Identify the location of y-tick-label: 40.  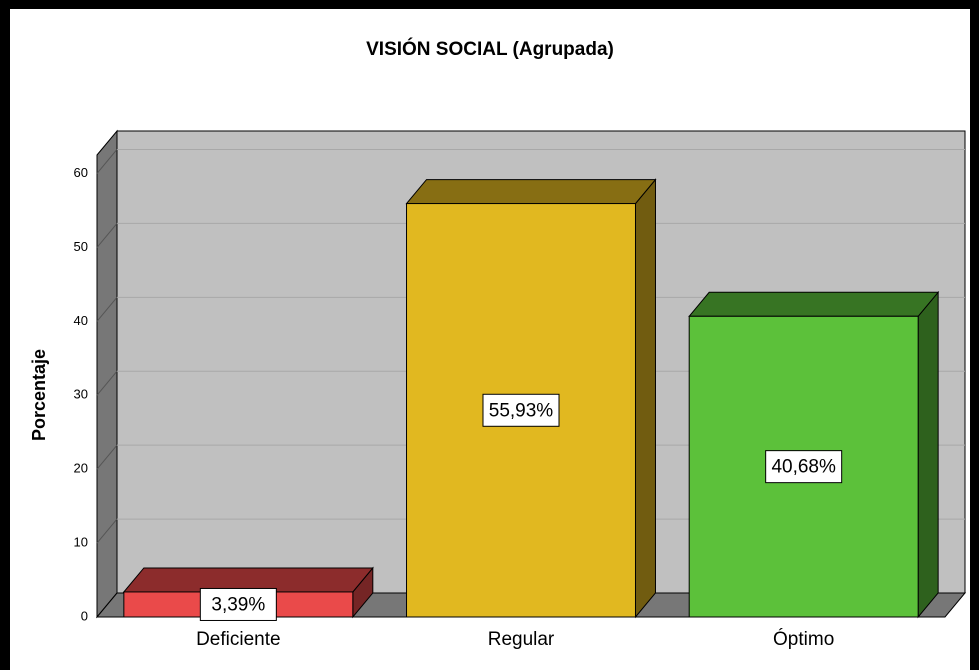
(81, 320).